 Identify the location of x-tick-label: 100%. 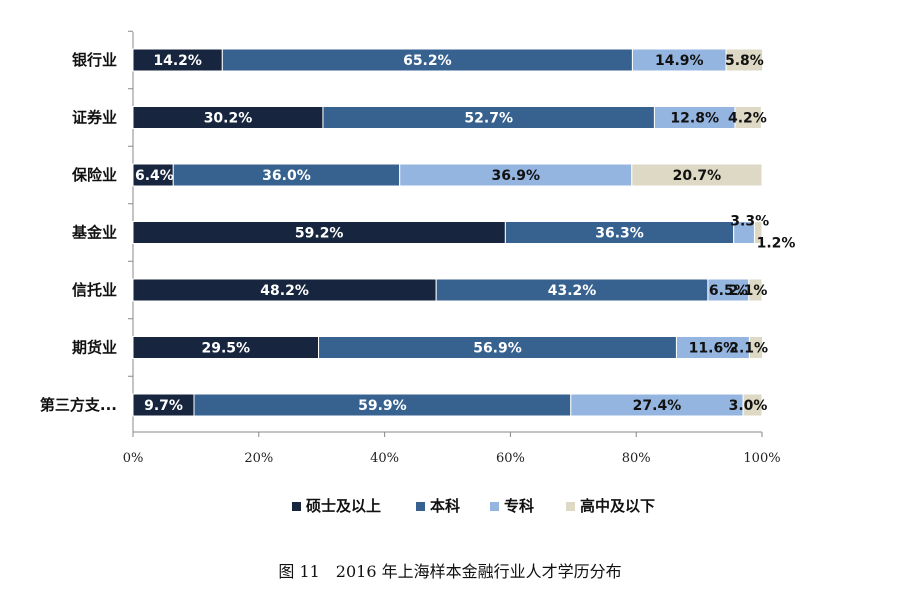
(761, 458).